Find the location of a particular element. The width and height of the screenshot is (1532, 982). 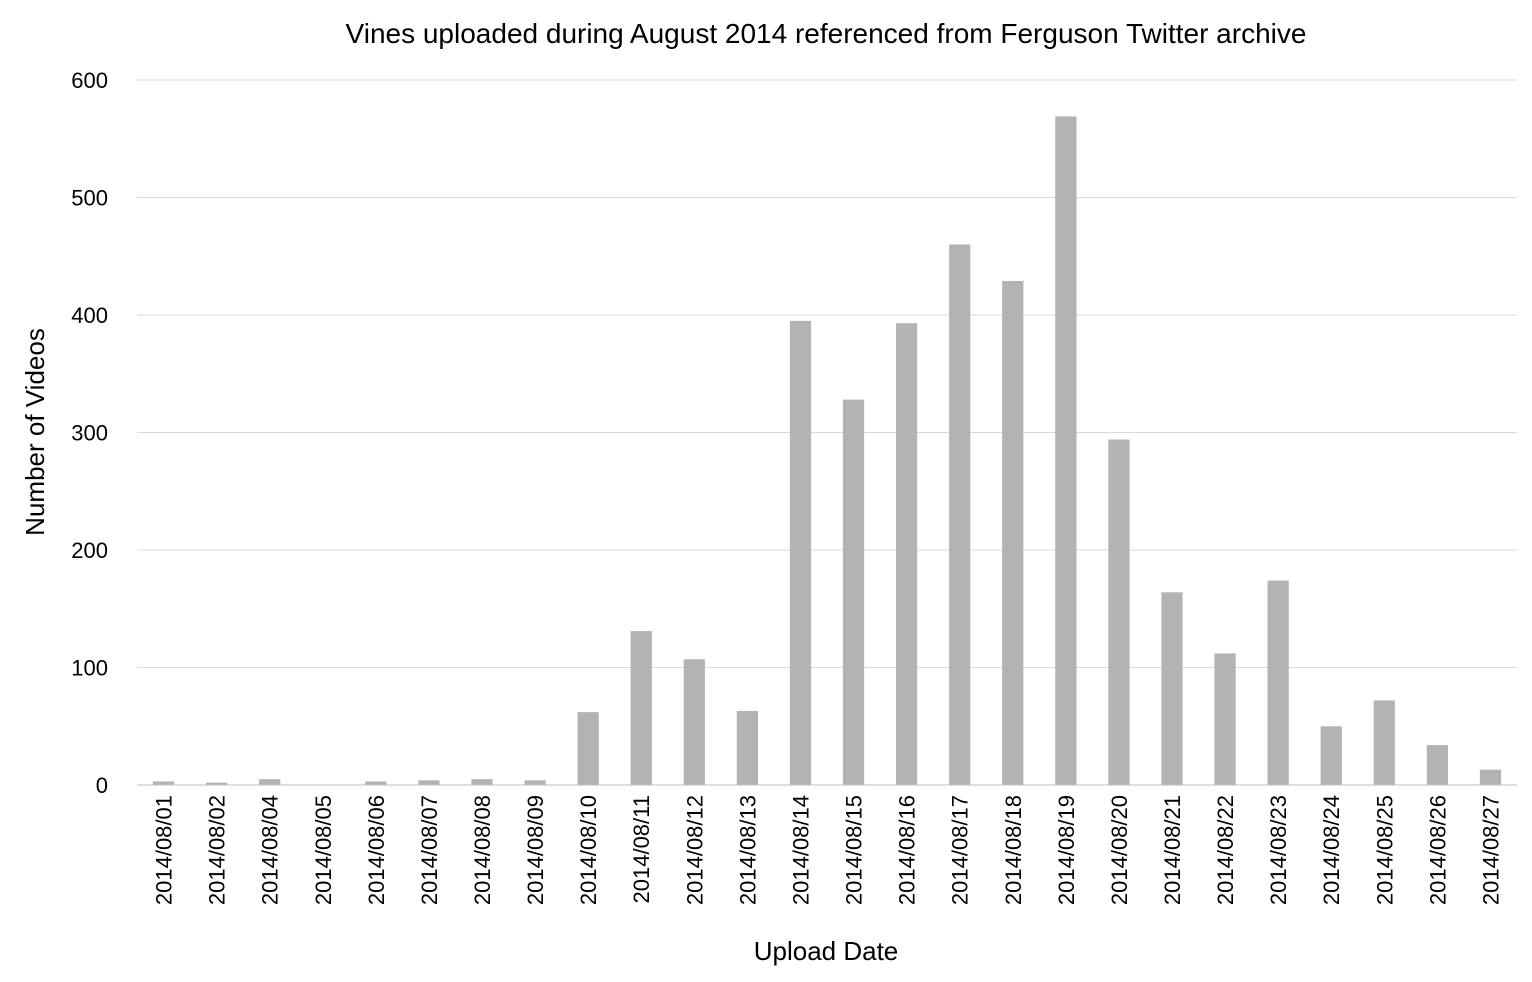

x-tick-label: 2014/08/01 is located at coordinates (164, 850).